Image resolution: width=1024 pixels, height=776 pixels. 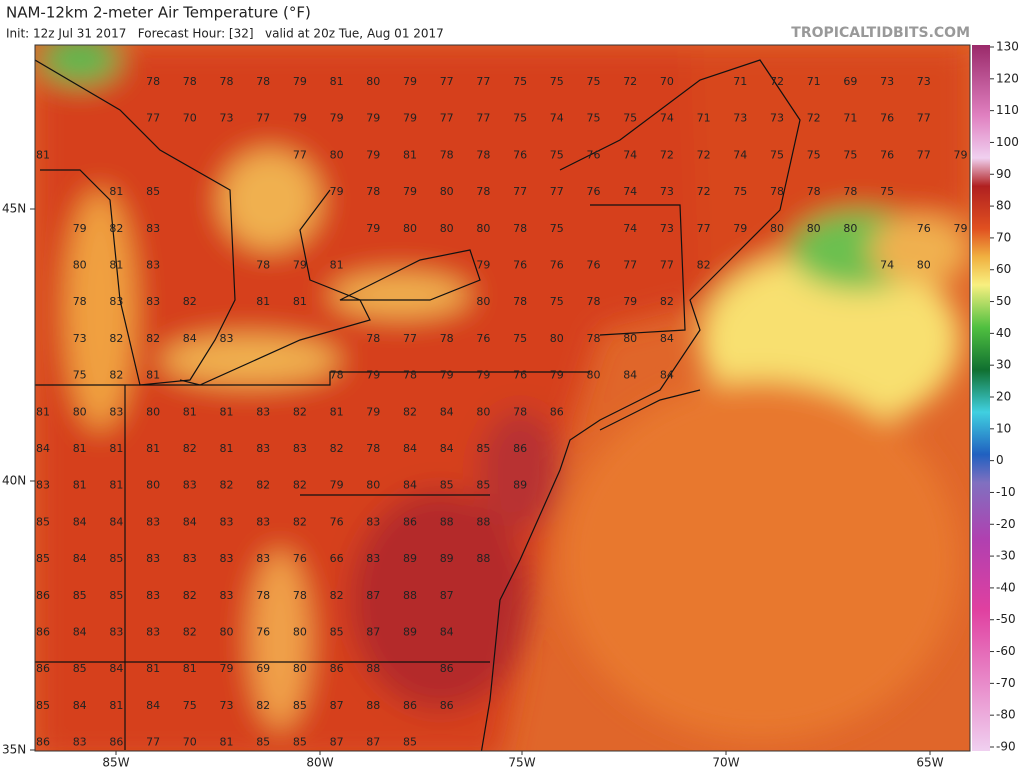 I want to click on colorbar-tick-label: 40, so click(x=1003, y=333).